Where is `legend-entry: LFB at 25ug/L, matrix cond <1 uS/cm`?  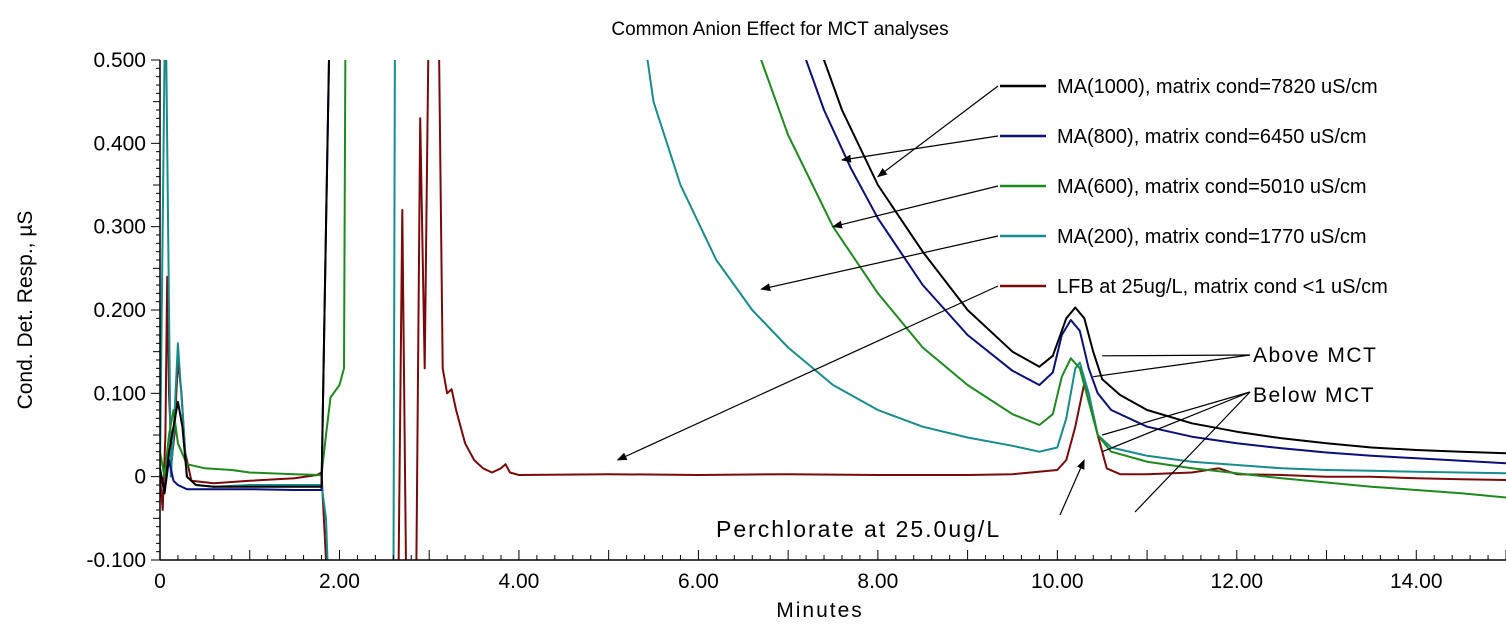 legend-entry: LFB at 25ug/L, matrix cond <1 uS/cm is located at coordinates (1222, 287).